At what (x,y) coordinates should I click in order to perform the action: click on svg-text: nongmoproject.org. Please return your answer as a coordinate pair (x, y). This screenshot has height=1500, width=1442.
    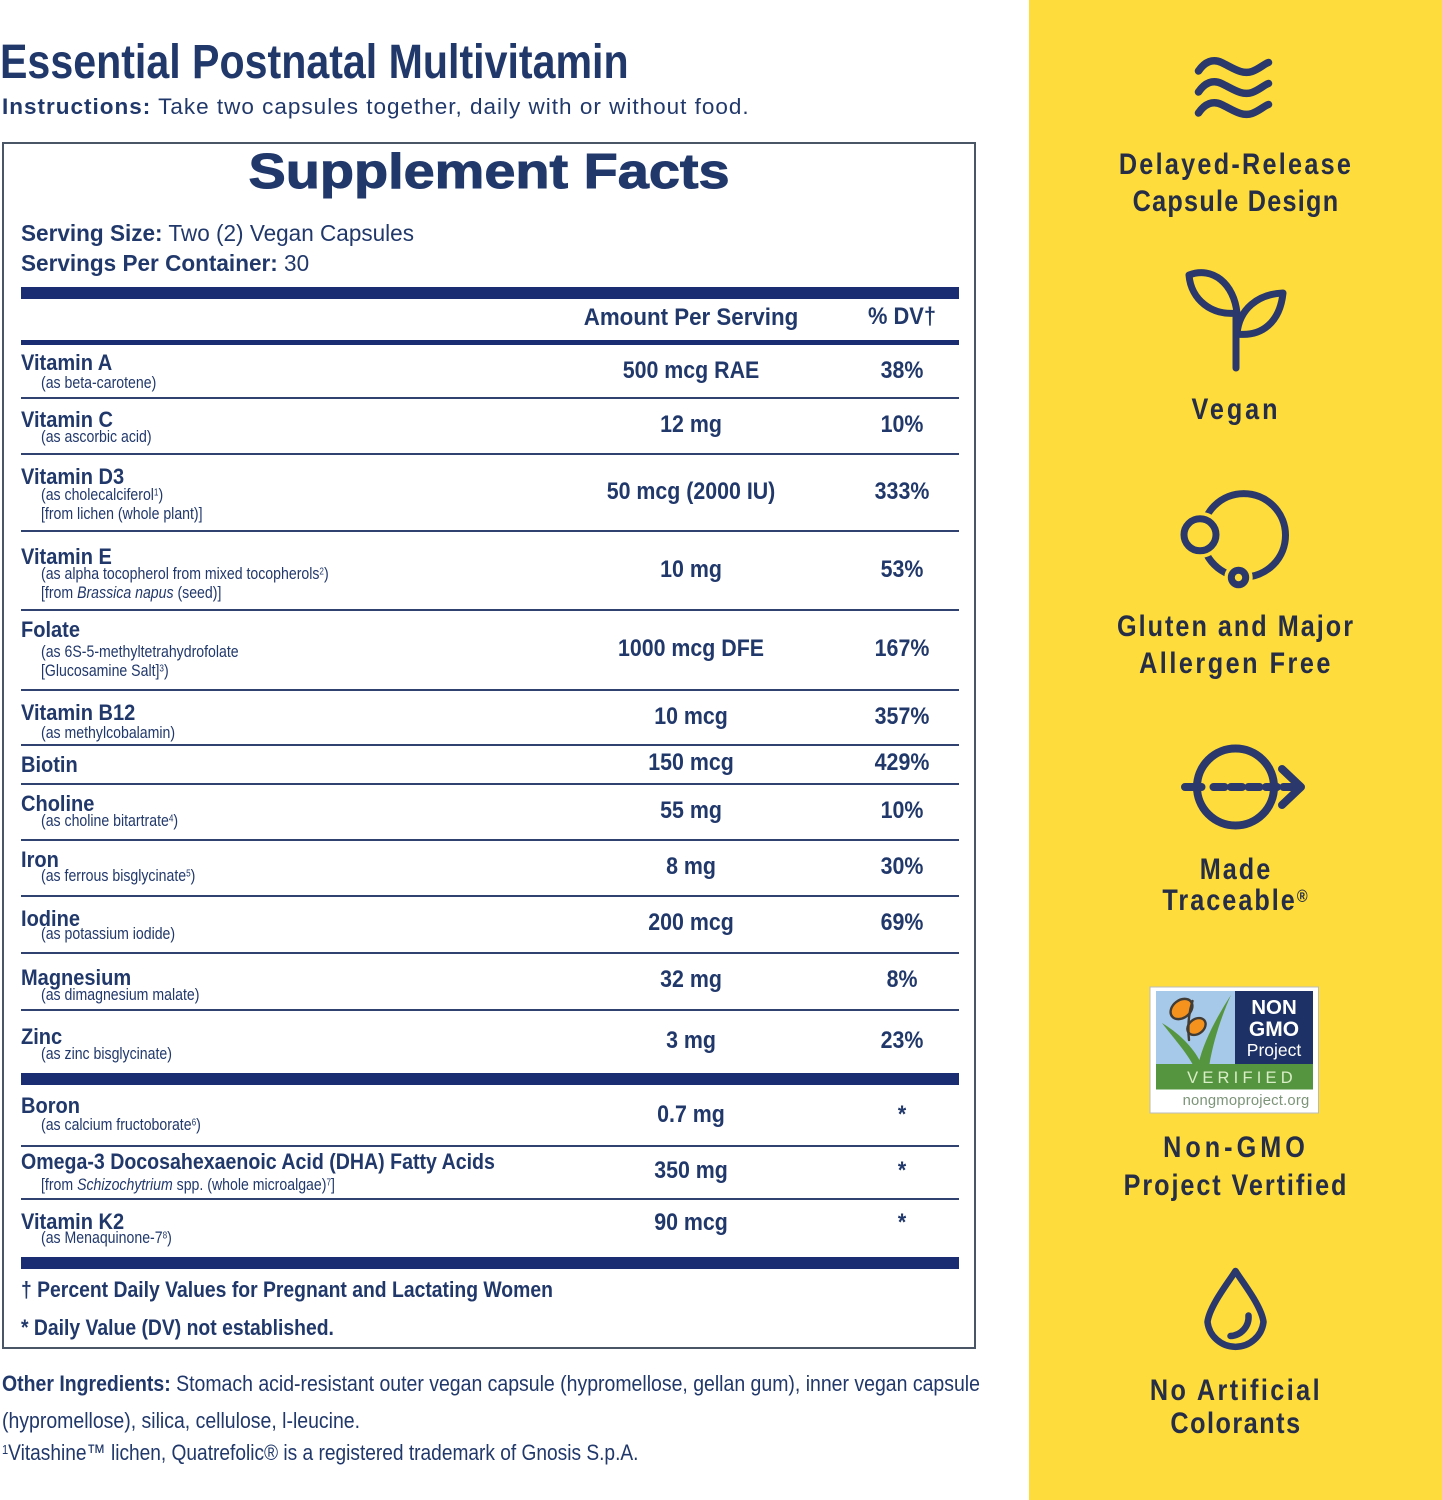
    Looking at the image, I should click on (1246, 1101).